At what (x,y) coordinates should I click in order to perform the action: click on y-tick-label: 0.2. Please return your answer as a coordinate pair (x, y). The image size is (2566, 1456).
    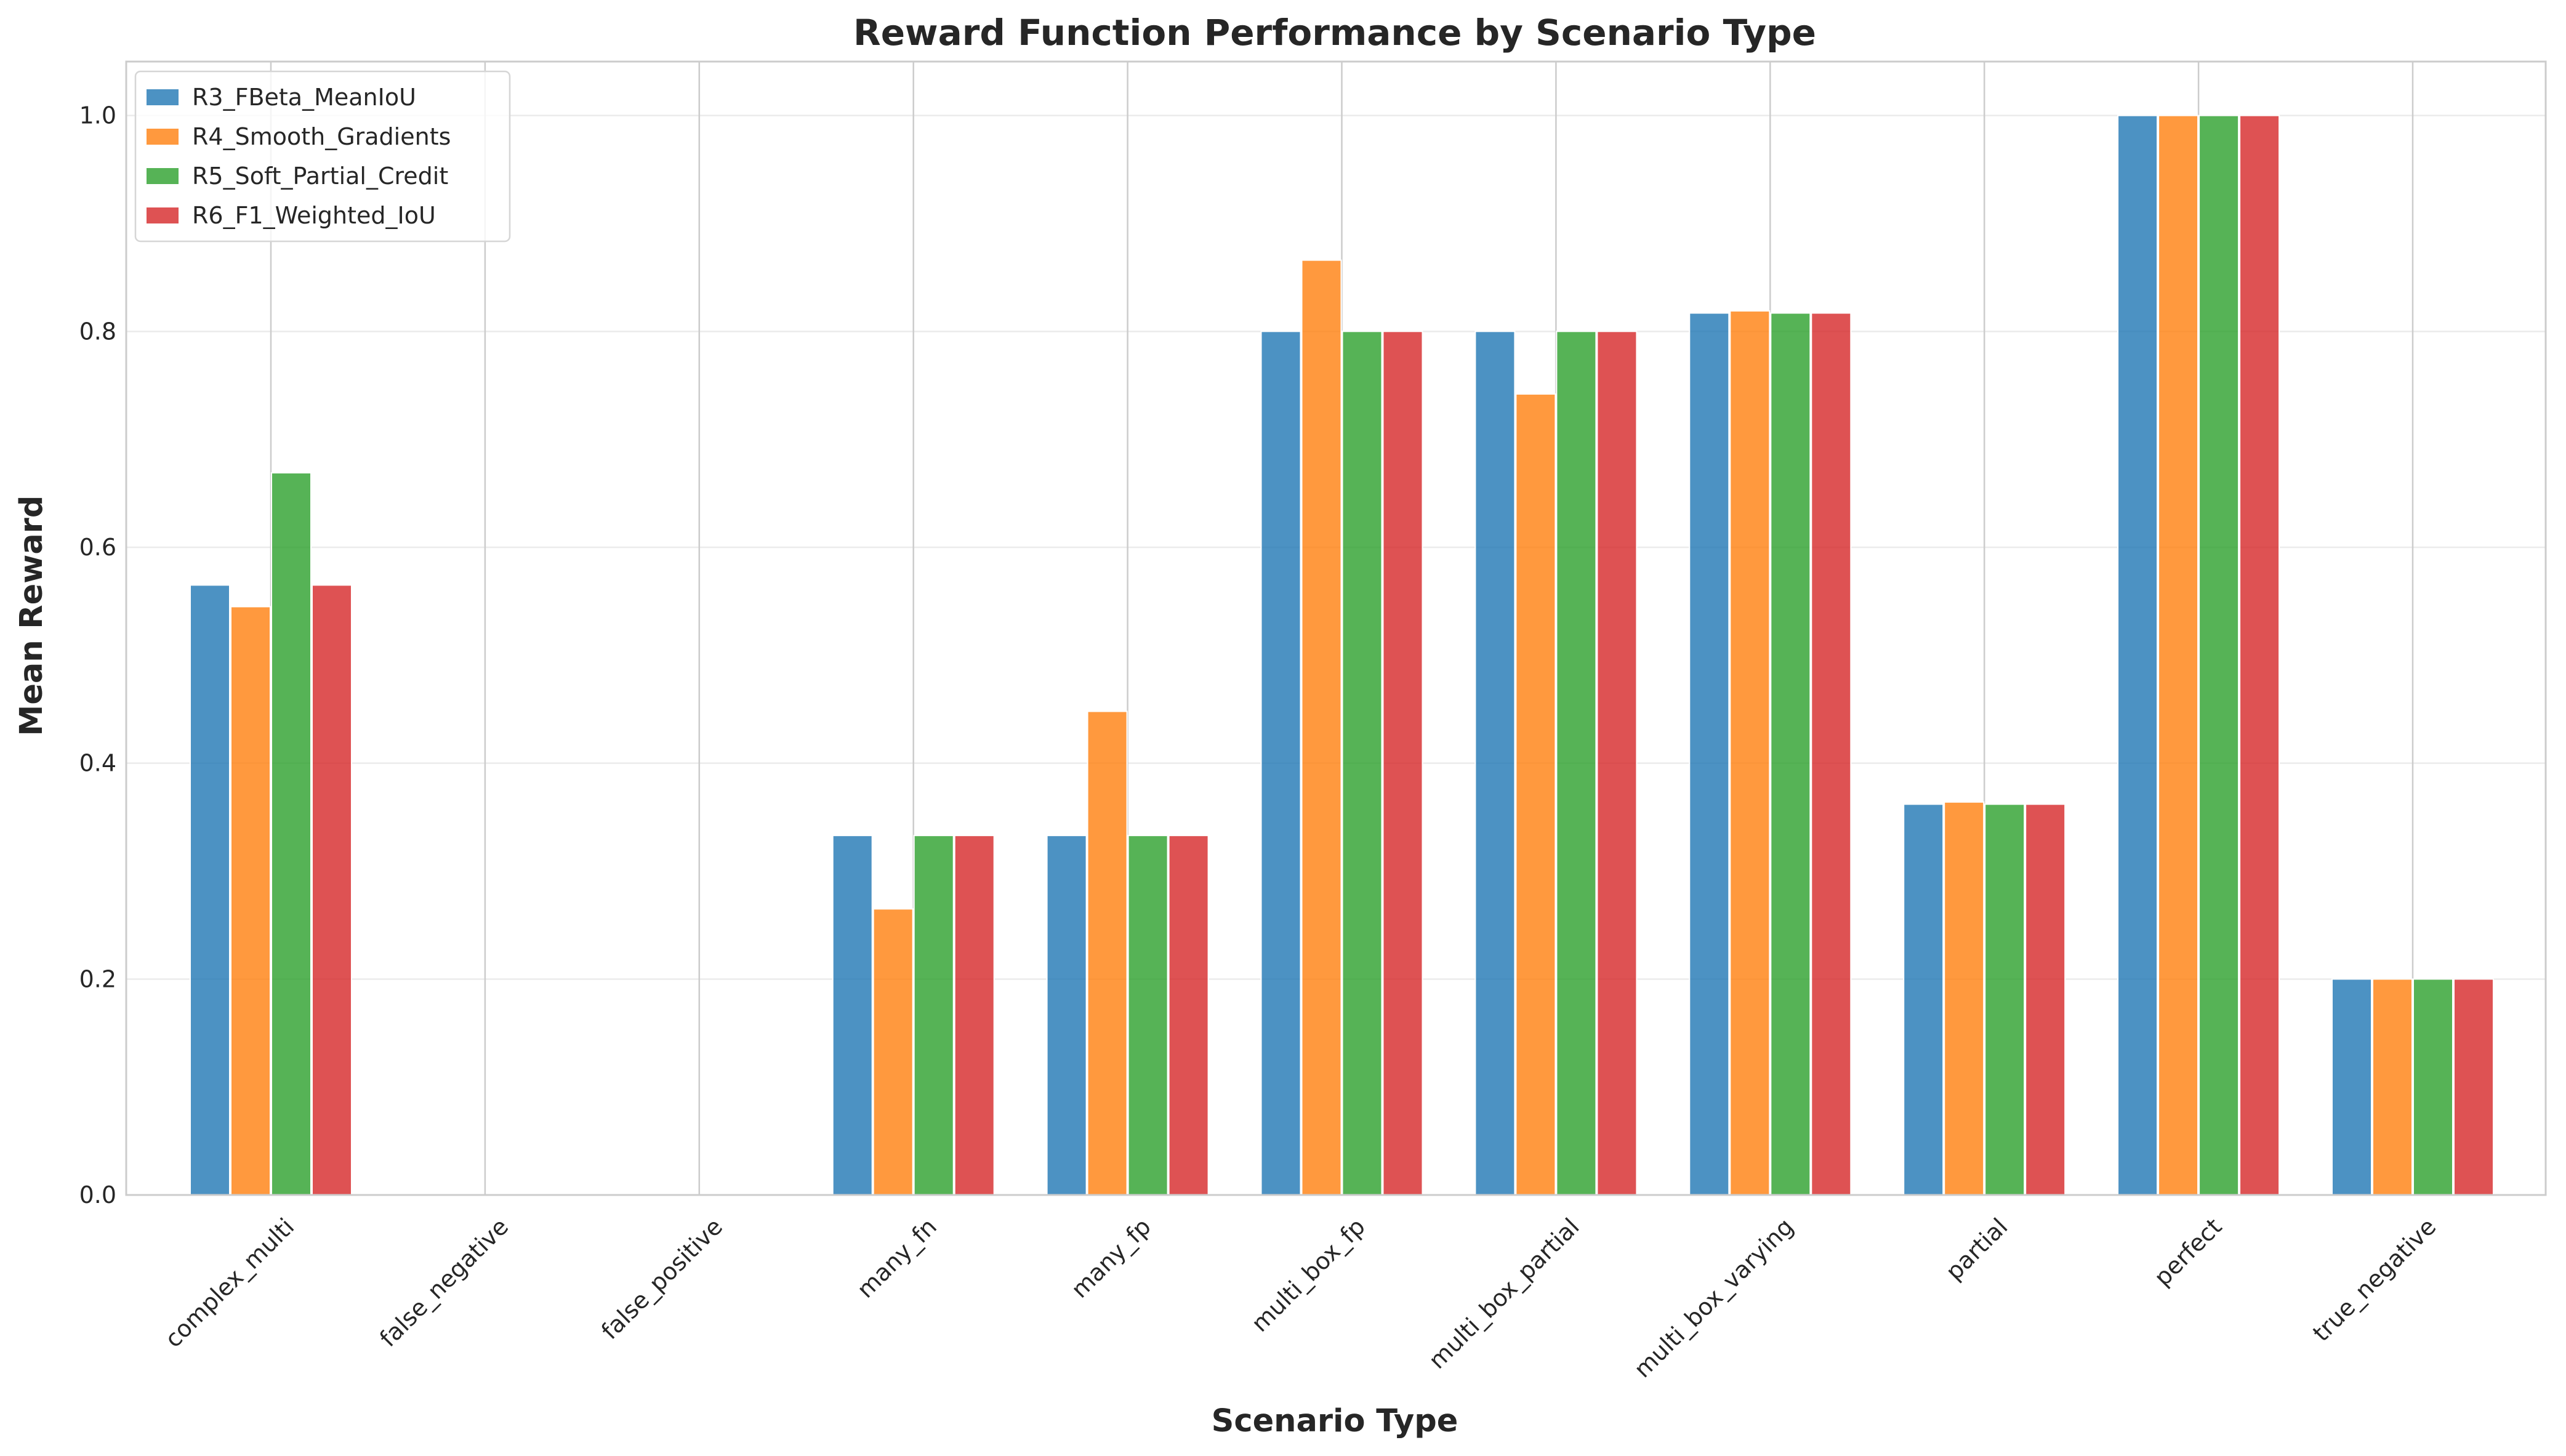
    Looking at the image, I should click on (97, 978).